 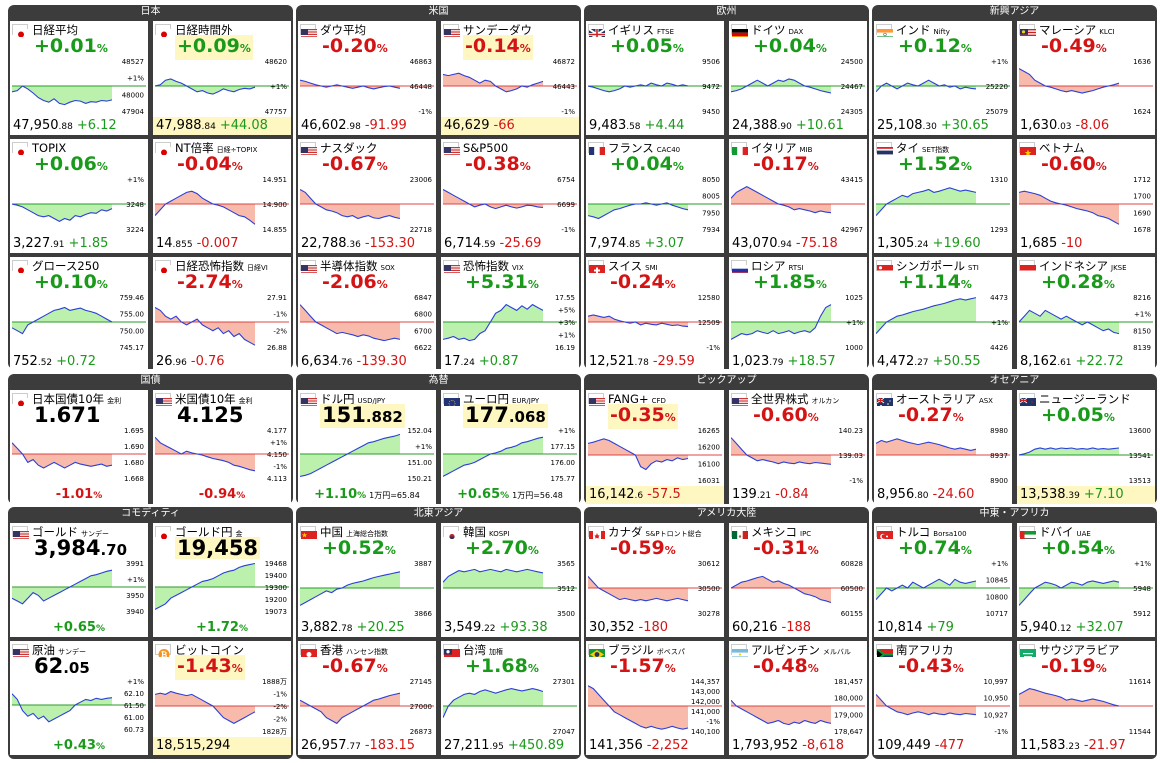 What do you see at coordinates (726, 513) in the screenshot?
I see `group-title: アメリカ大陸` at bounding box center [726, 513].